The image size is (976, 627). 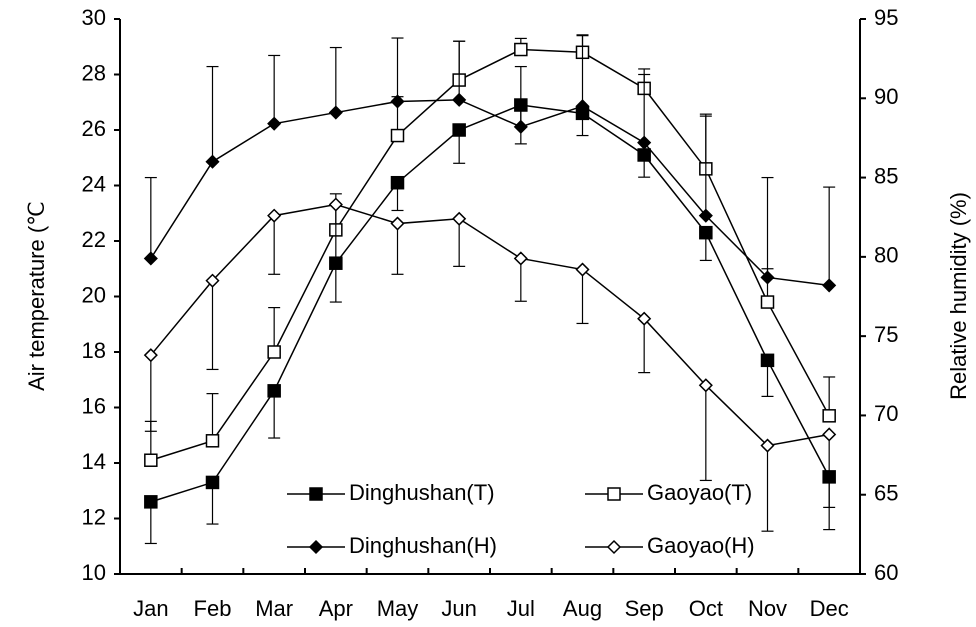 What do you see at coordinates (886, 493) in the screenshot?
I see `y2-tick-label: 65` at bounding box center [886, 493].